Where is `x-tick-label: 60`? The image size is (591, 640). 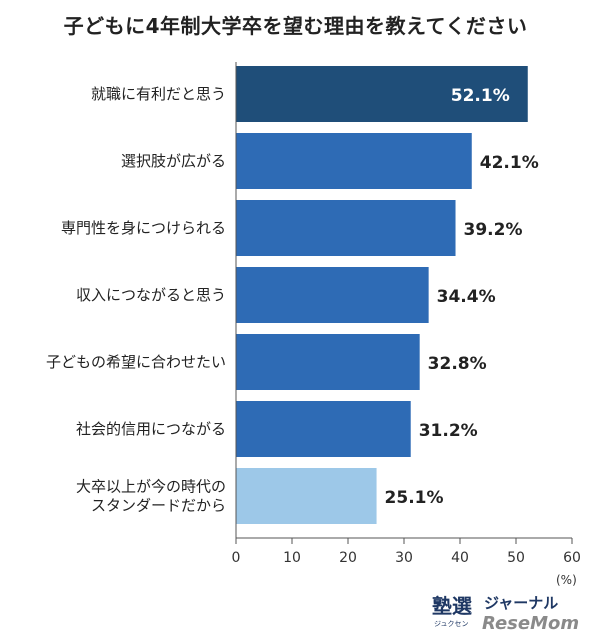
x-tick-label: 60 is located at coordinates (572, 558).